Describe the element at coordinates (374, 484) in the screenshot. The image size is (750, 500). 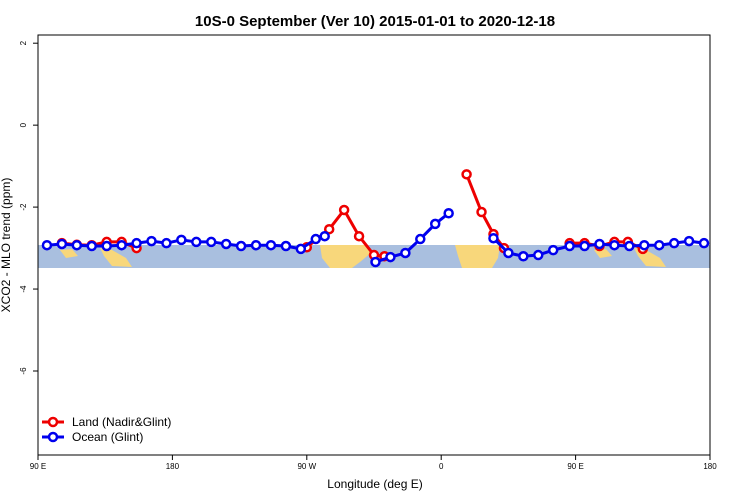
I see `x-axis-label: Longitude (deg E)` at that location.